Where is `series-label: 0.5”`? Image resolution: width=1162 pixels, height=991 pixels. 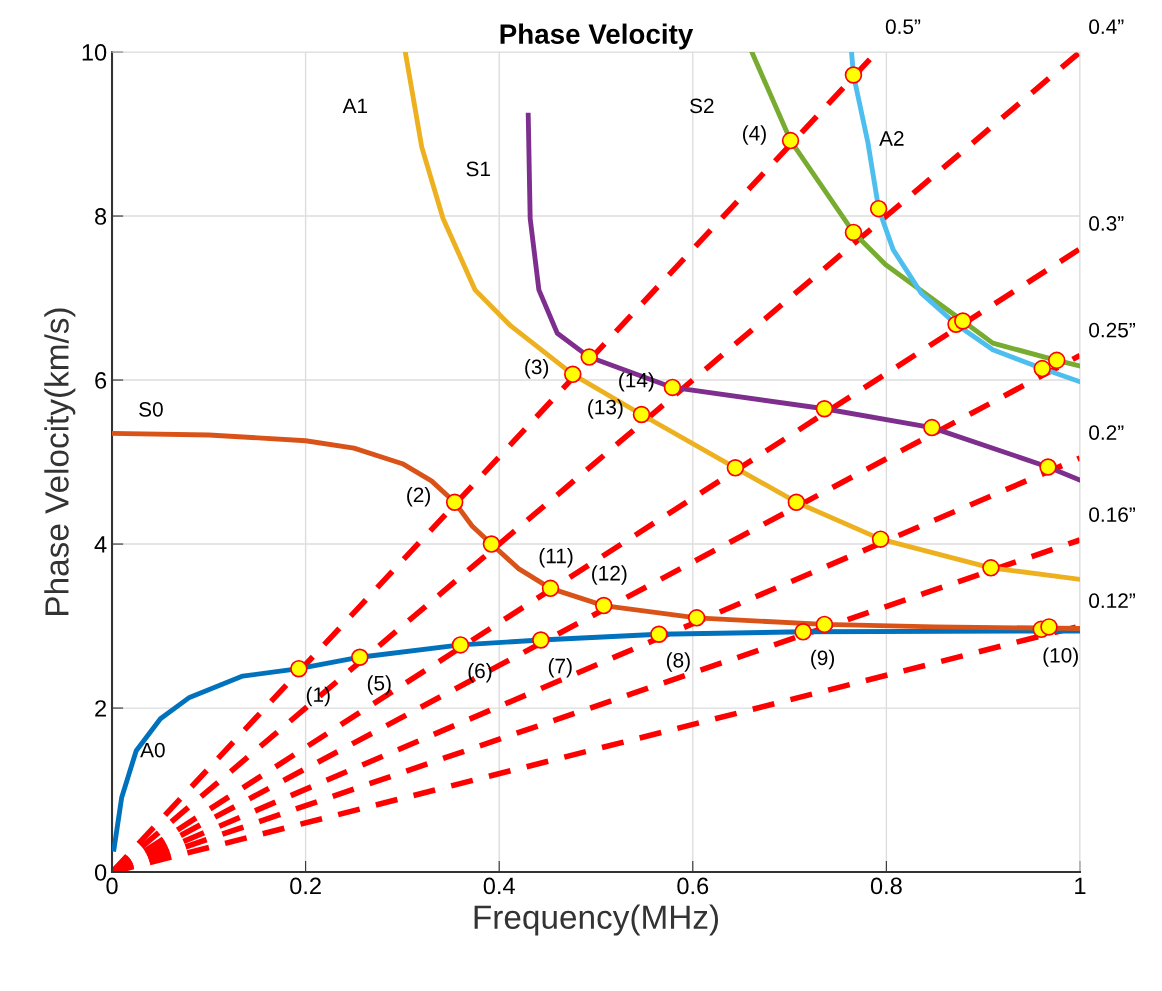 series-label: 0.5” is located at coordinates (903, 27).